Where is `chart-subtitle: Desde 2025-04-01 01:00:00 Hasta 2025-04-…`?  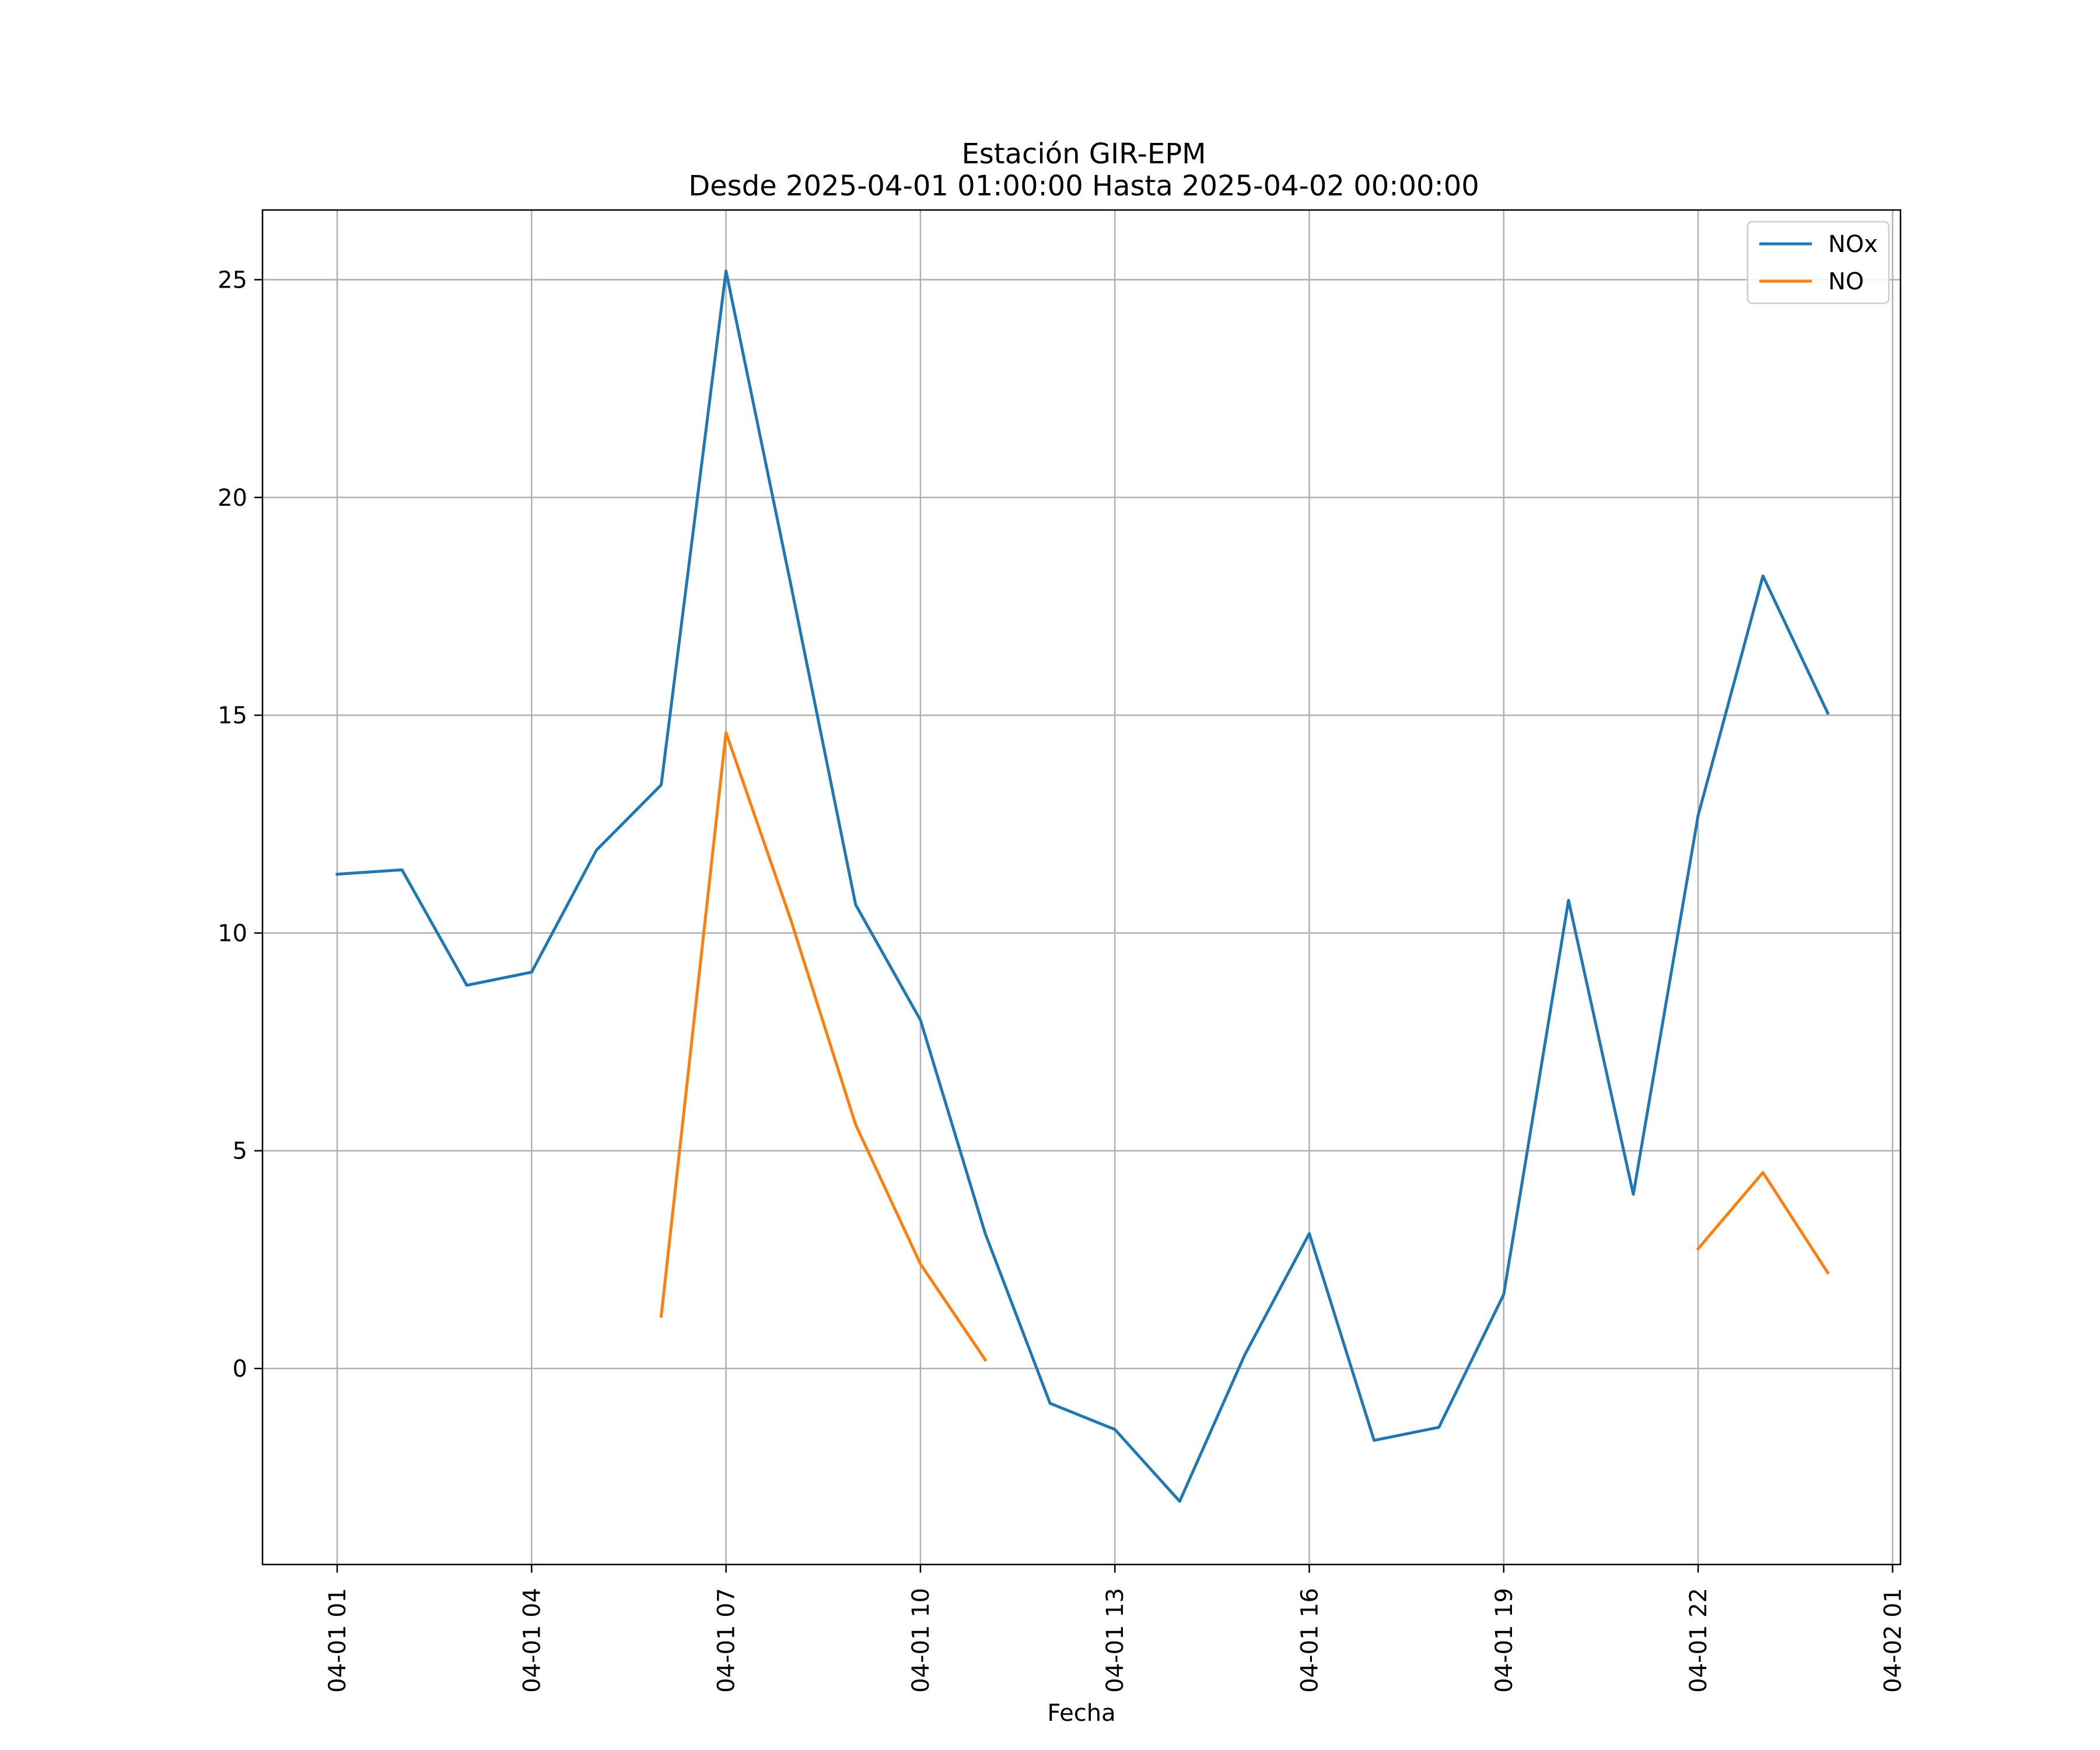
chart-subtitle: Desde 2025-04-01 01:00:00 Hasta 2025-04-… is located at coordinates (1083, 186).